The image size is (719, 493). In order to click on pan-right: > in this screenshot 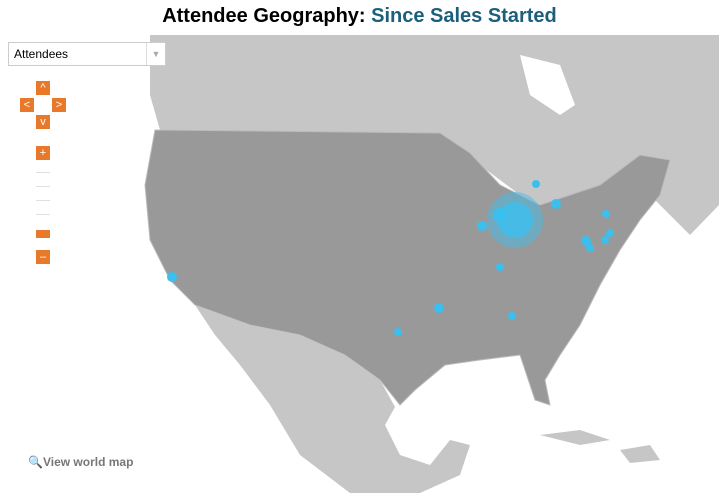, I will do `click(59, 105)`.